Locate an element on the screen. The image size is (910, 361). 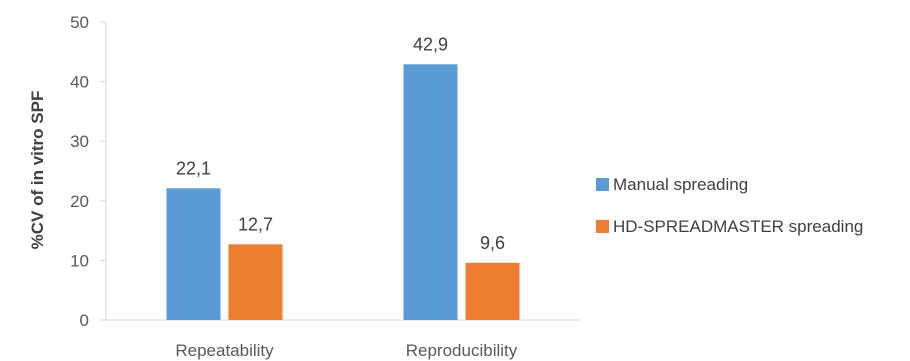
x-category-label: Repeatability is located at coordinates (224, 350).